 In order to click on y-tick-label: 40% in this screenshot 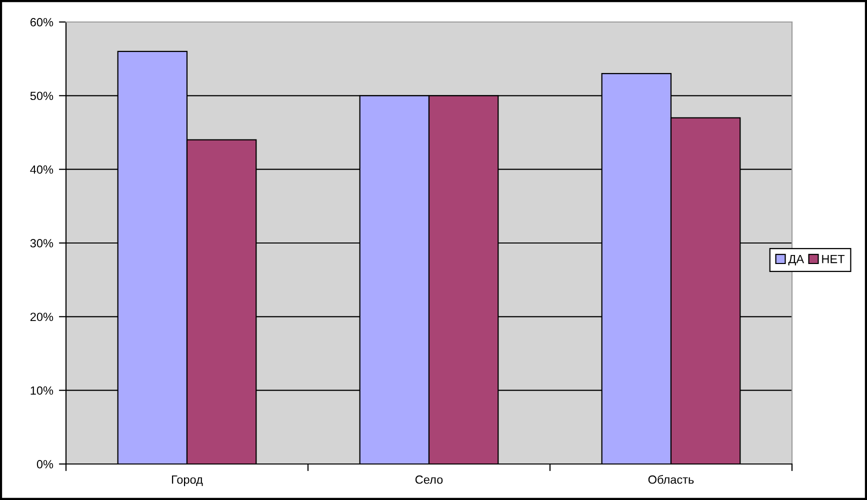, I will do `click(42, 169)`.